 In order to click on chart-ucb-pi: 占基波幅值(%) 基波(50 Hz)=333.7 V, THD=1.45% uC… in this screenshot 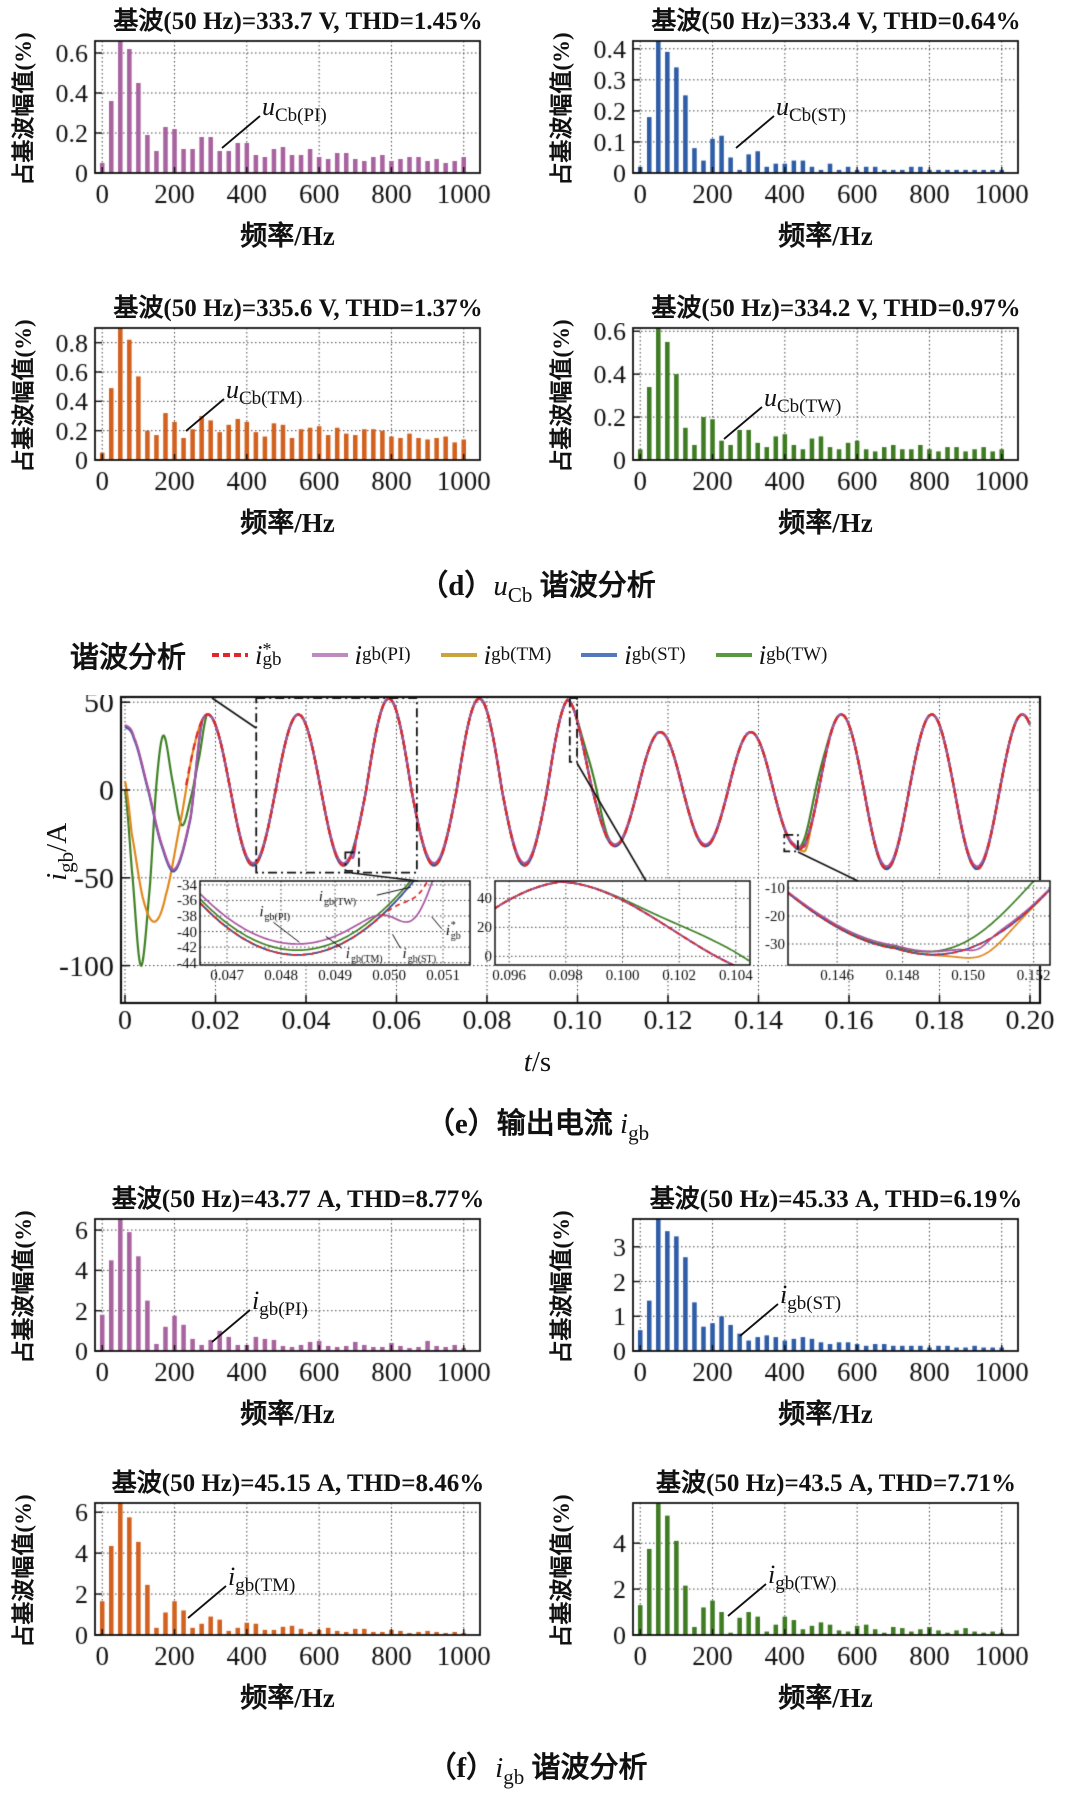, I will do `click(268, 141)`.